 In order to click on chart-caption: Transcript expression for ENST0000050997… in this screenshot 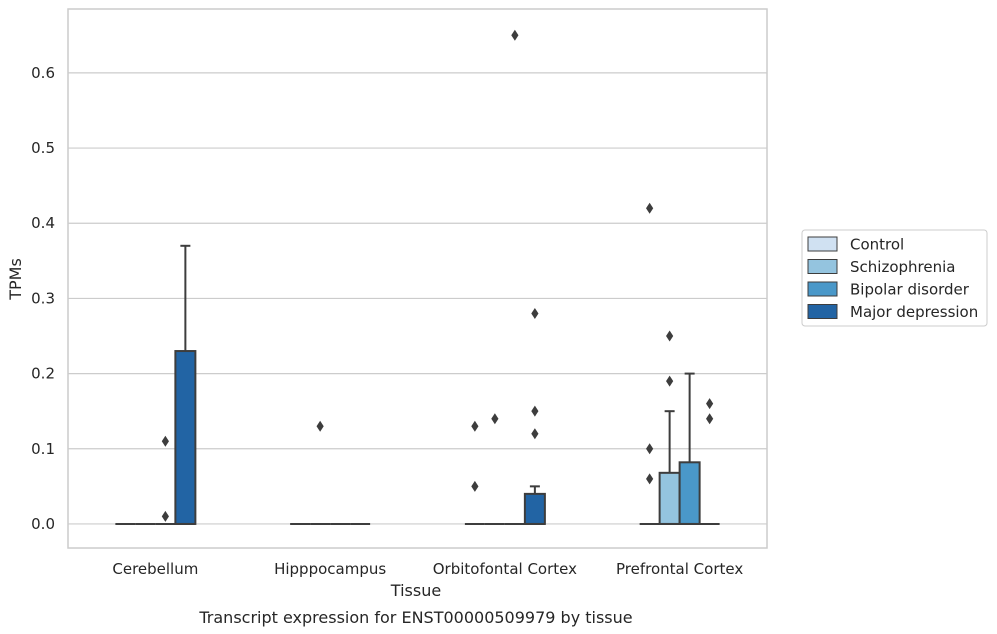, I will do `click(415, 617)`.